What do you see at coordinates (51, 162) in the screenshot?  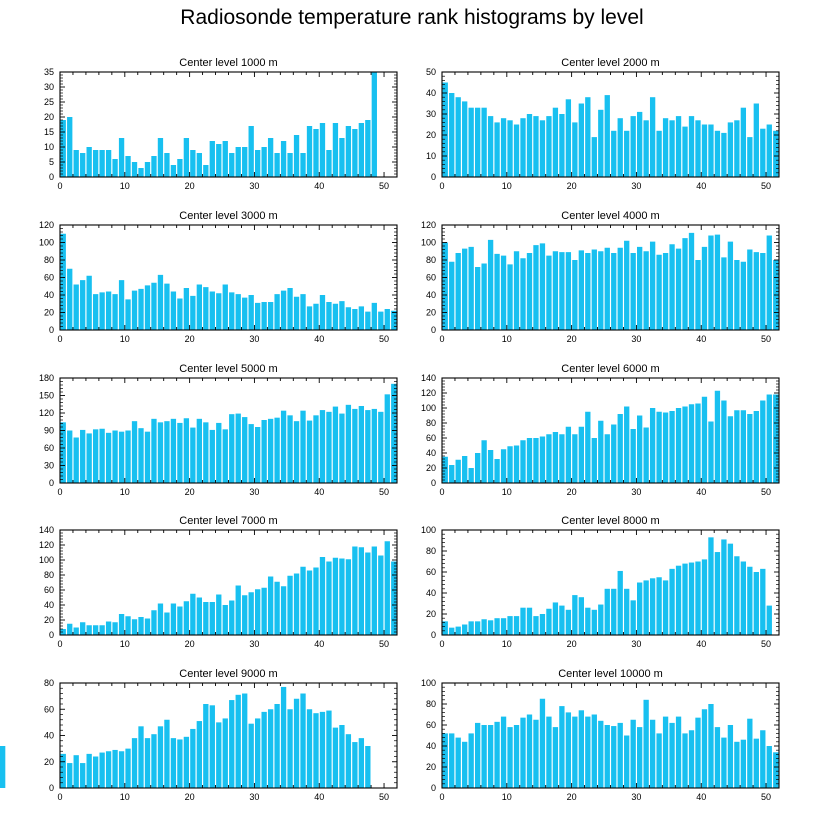 I see `y-tick-label: 5` at bounding box center [51, 162].